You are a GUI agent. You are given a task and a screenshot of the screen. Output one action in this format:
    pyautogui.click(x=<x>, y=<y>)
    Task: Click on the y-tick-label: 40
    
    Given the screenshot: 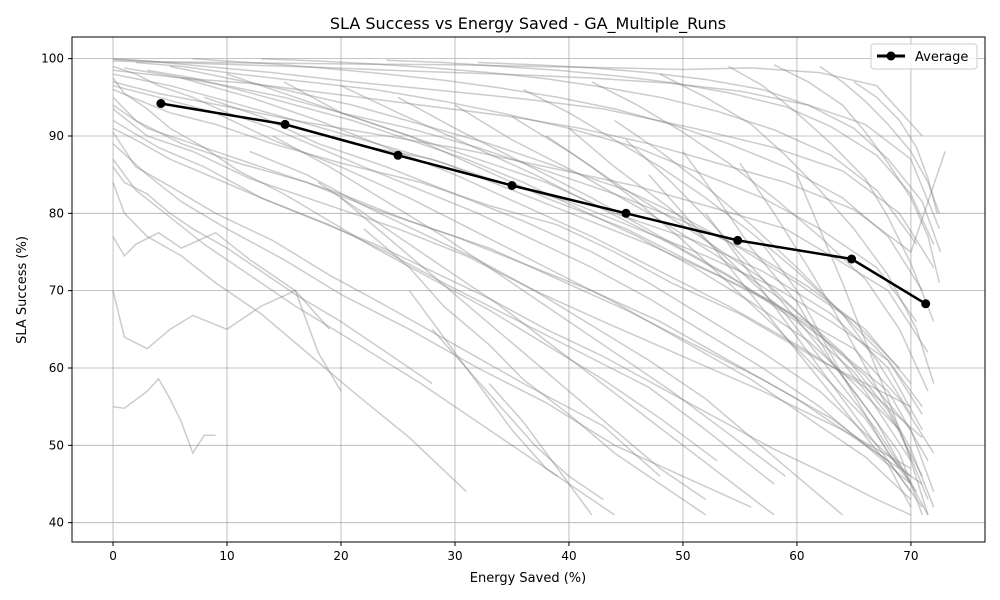 What is the action you would take?
    pyautogui.click(x=56, y=523)
    